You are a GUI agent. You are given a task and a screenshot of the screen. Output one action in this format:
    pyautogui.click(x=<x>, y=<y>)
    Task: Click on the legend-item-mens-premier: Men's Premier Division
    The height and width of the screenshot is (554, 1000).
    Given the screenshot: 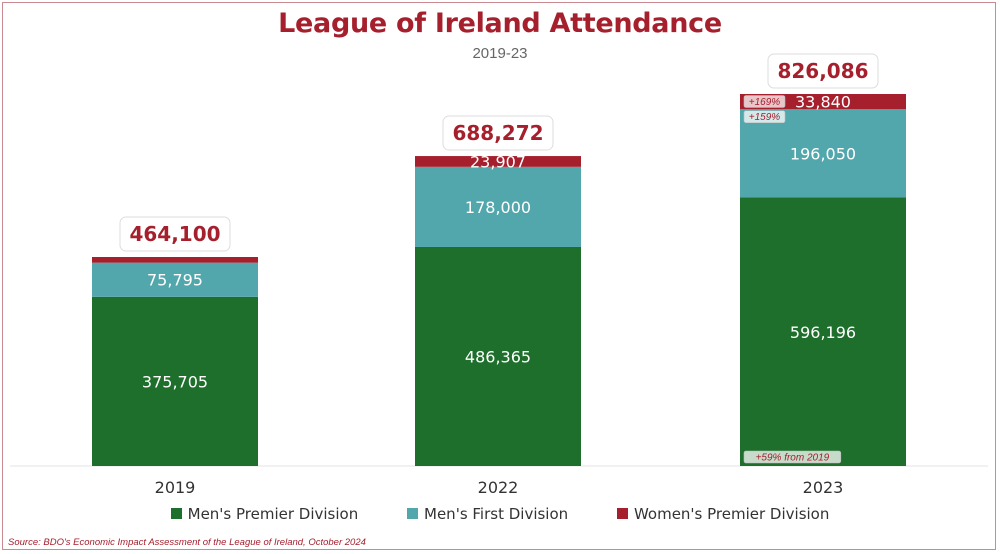 What is the action you would take?
    pyautogui.click(x=264, y=514)
    